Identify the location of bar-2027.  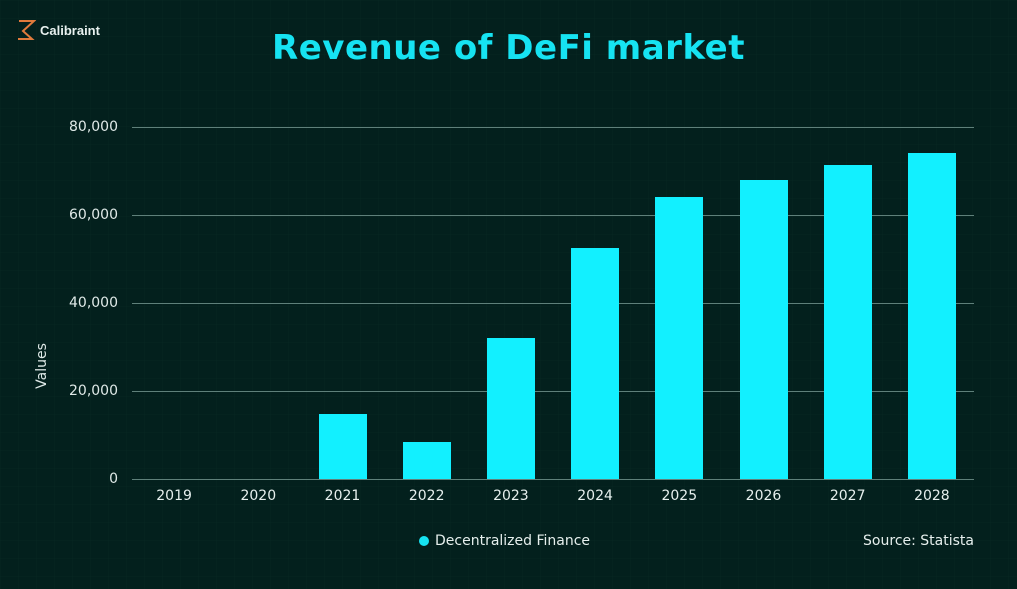
(847, 321).